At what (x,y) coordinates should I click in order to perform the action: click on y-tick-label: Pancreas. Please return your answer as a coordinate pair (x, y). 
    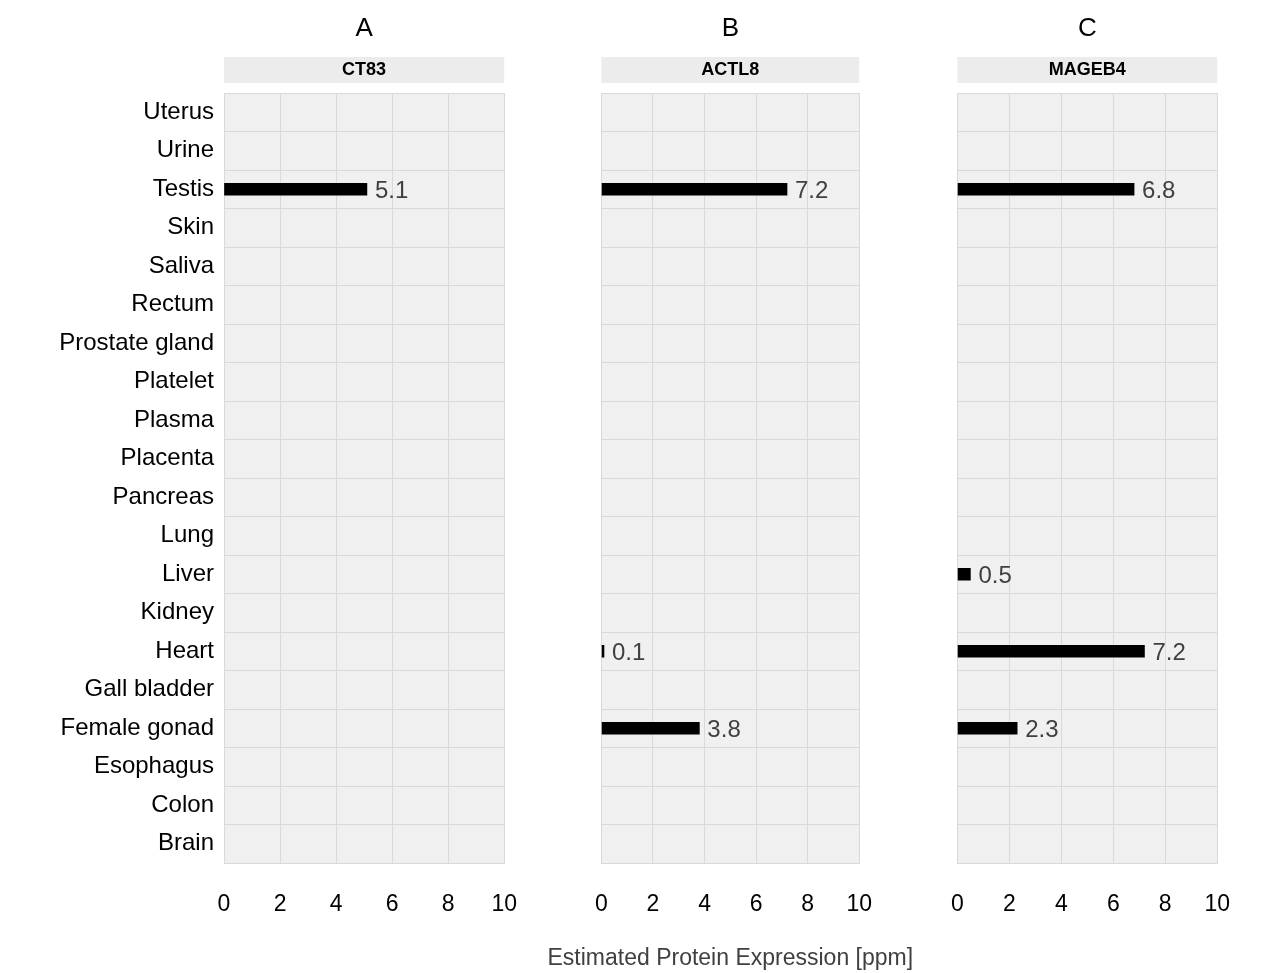
    Looking at the image, I should click on (163, 495).